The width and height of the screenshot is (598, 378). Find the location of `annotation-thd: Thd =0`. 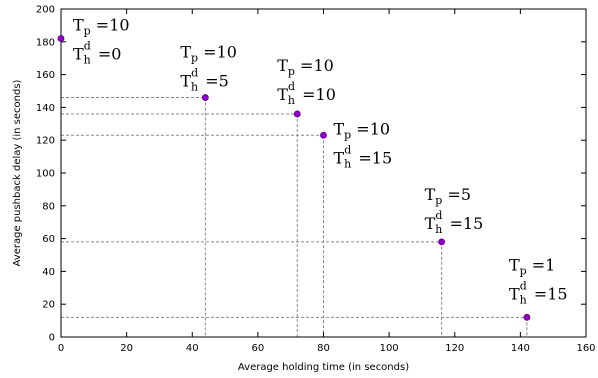

annotation-thd: Thd =0 is located at coordinates (97, 53).